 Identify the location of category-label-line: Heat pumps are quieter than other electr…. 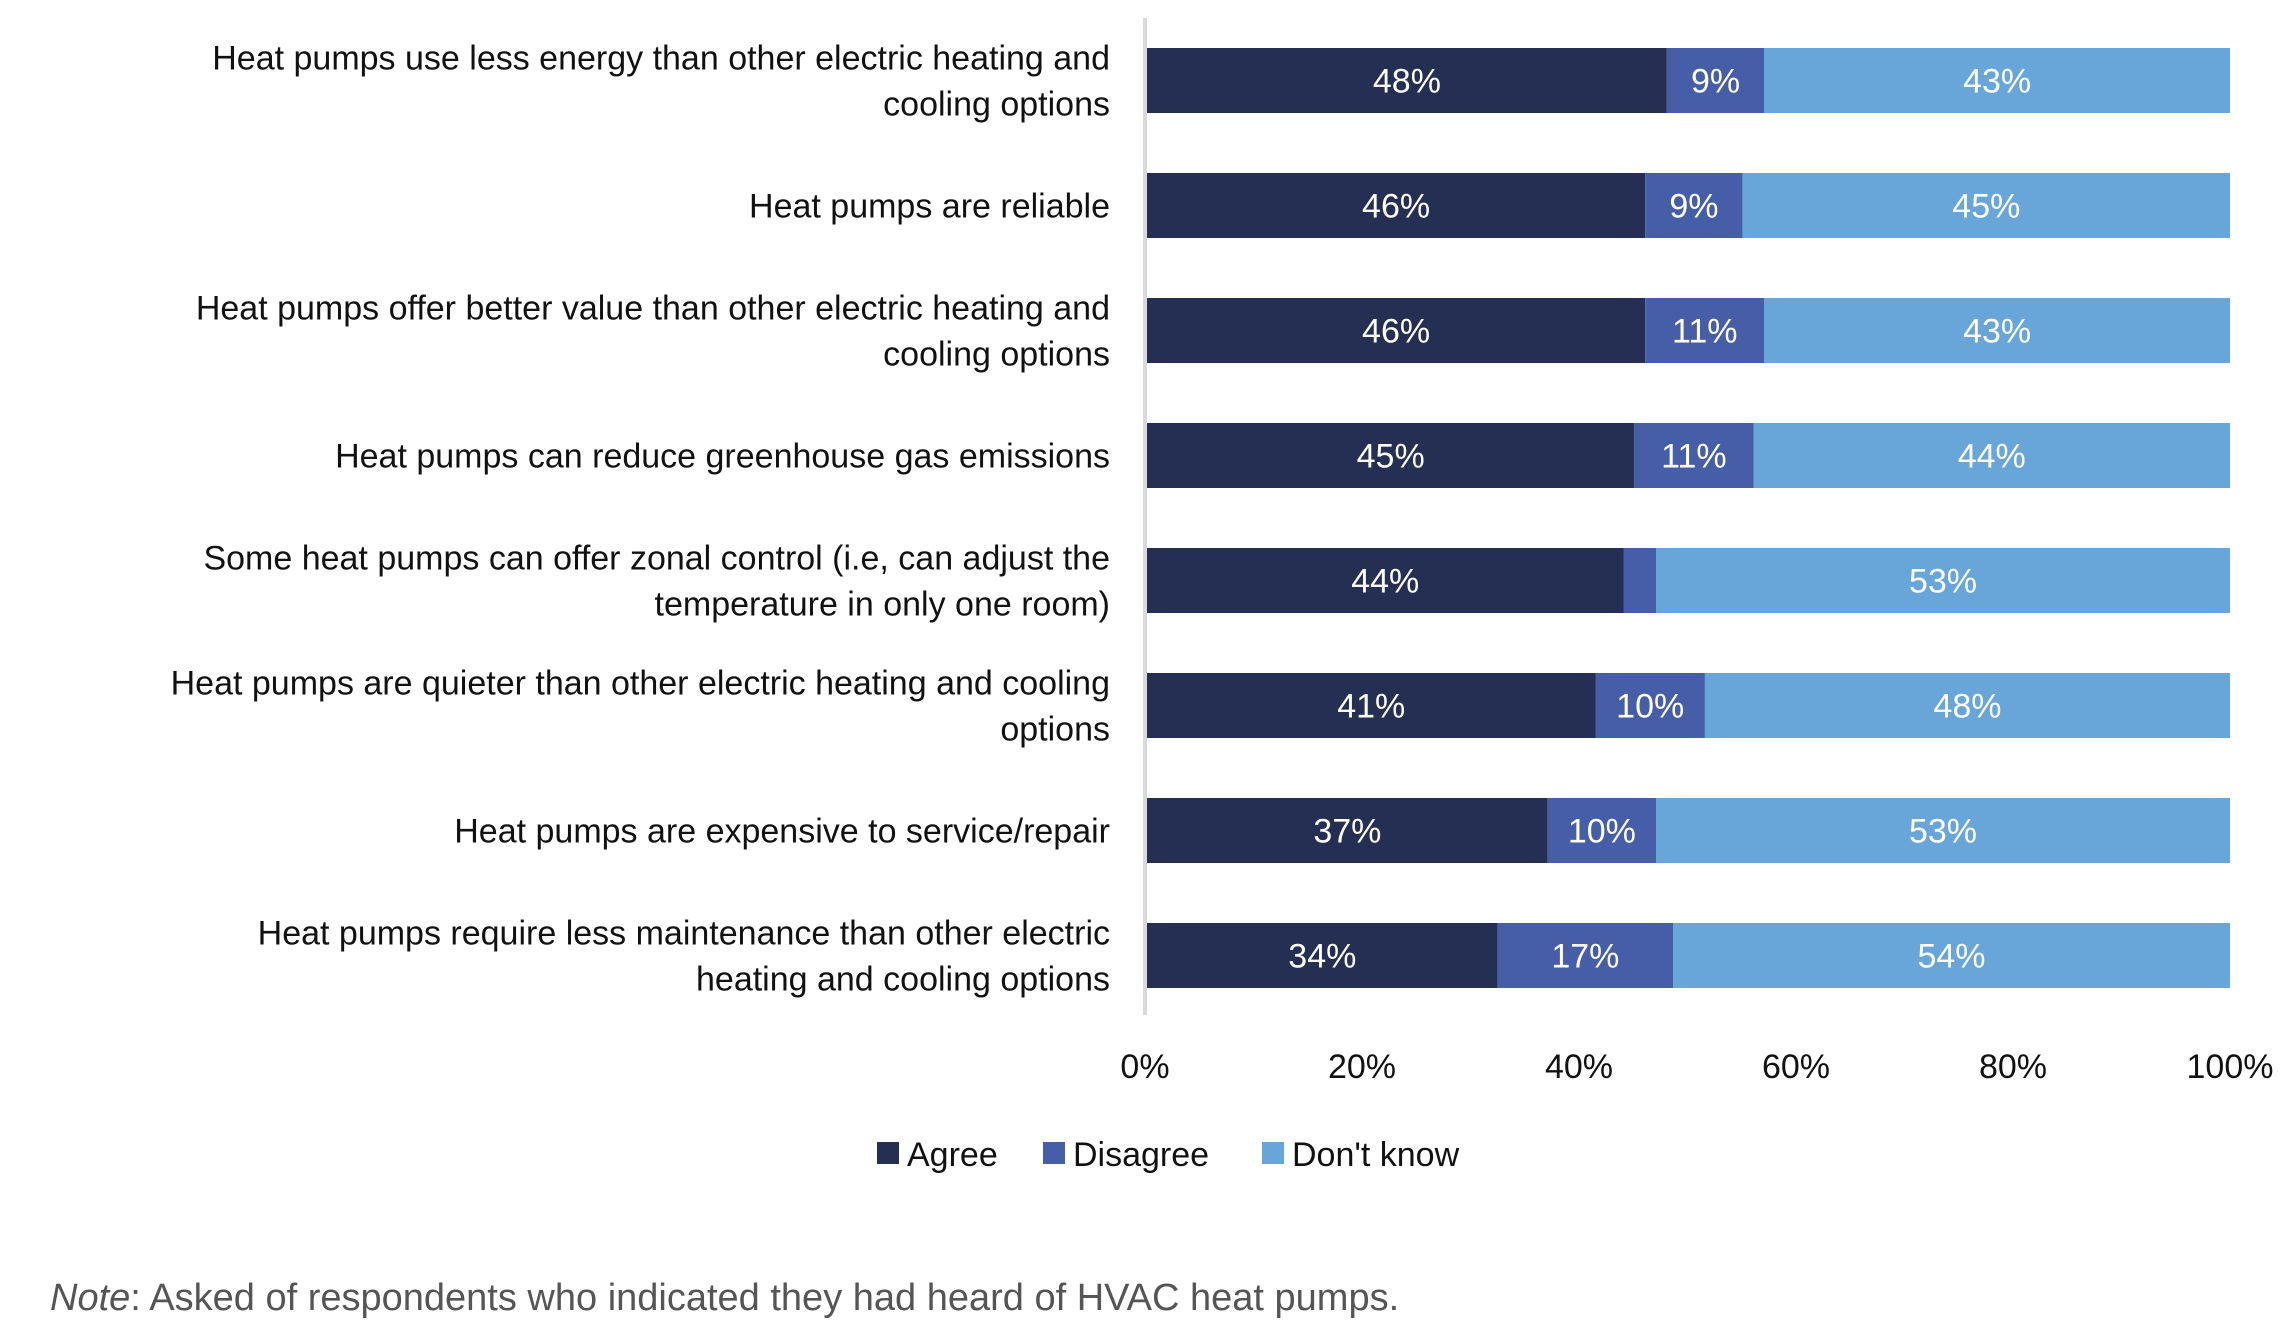
(640, 684).